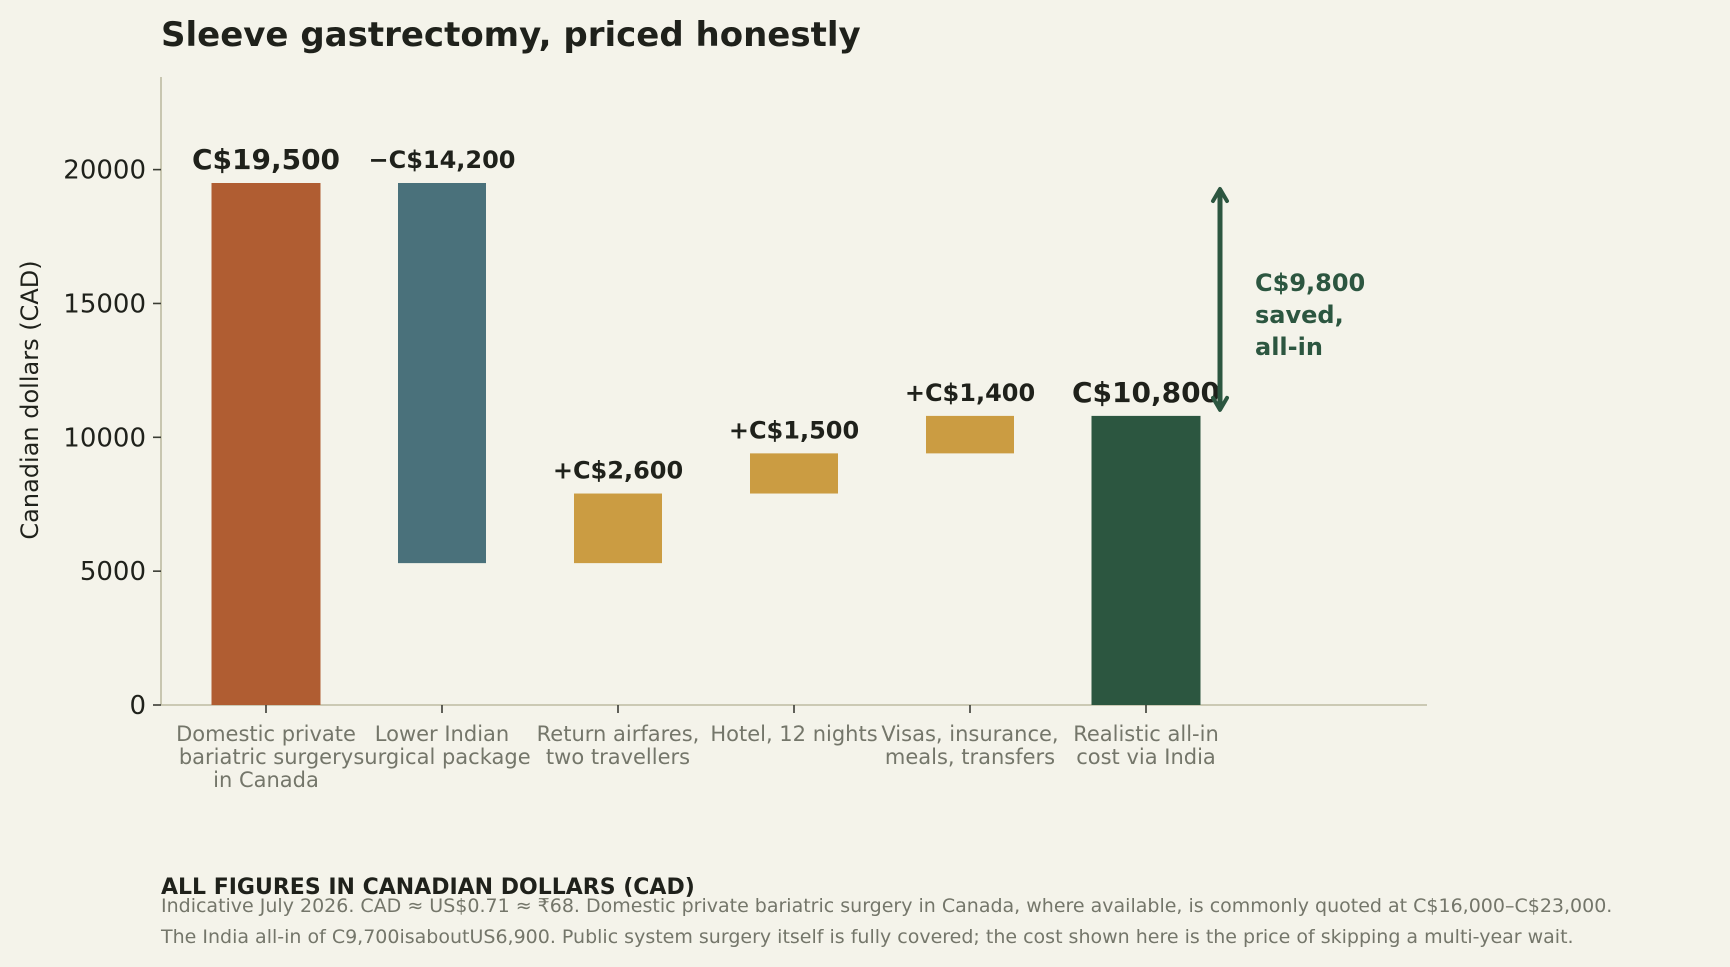 The height and width of the screenshot is (967, 1730). I want to click on category-label-line: Hotel, 12 nights, so click(793, 734).